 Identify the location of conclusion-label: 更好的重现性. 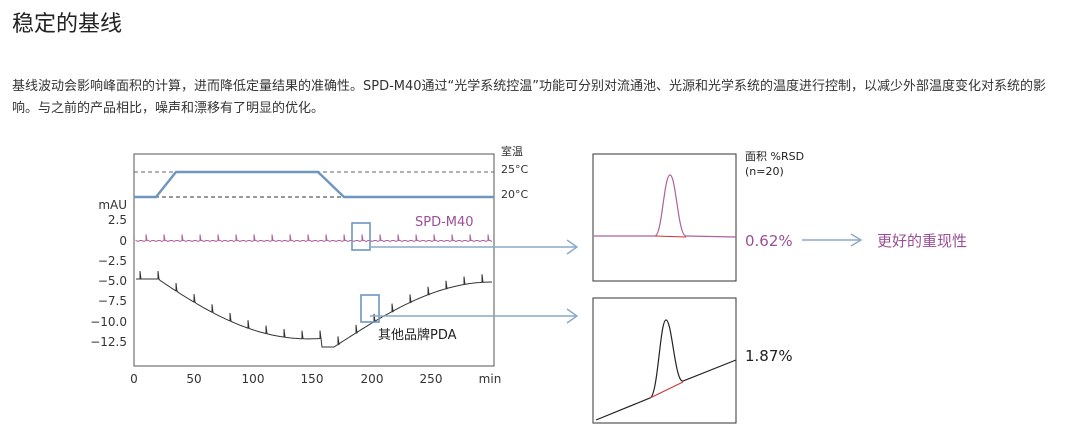
(922, 241).